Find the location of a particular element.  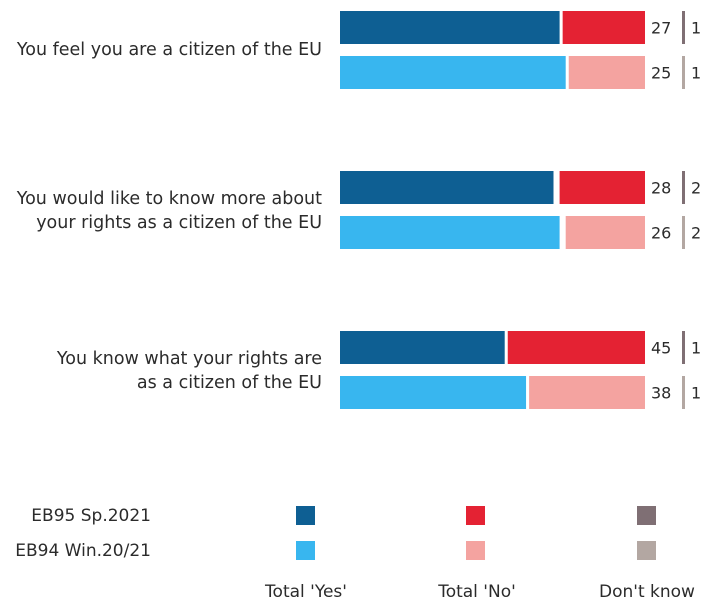

category-label: You would like to know more about is located at coordinates (169, 199).